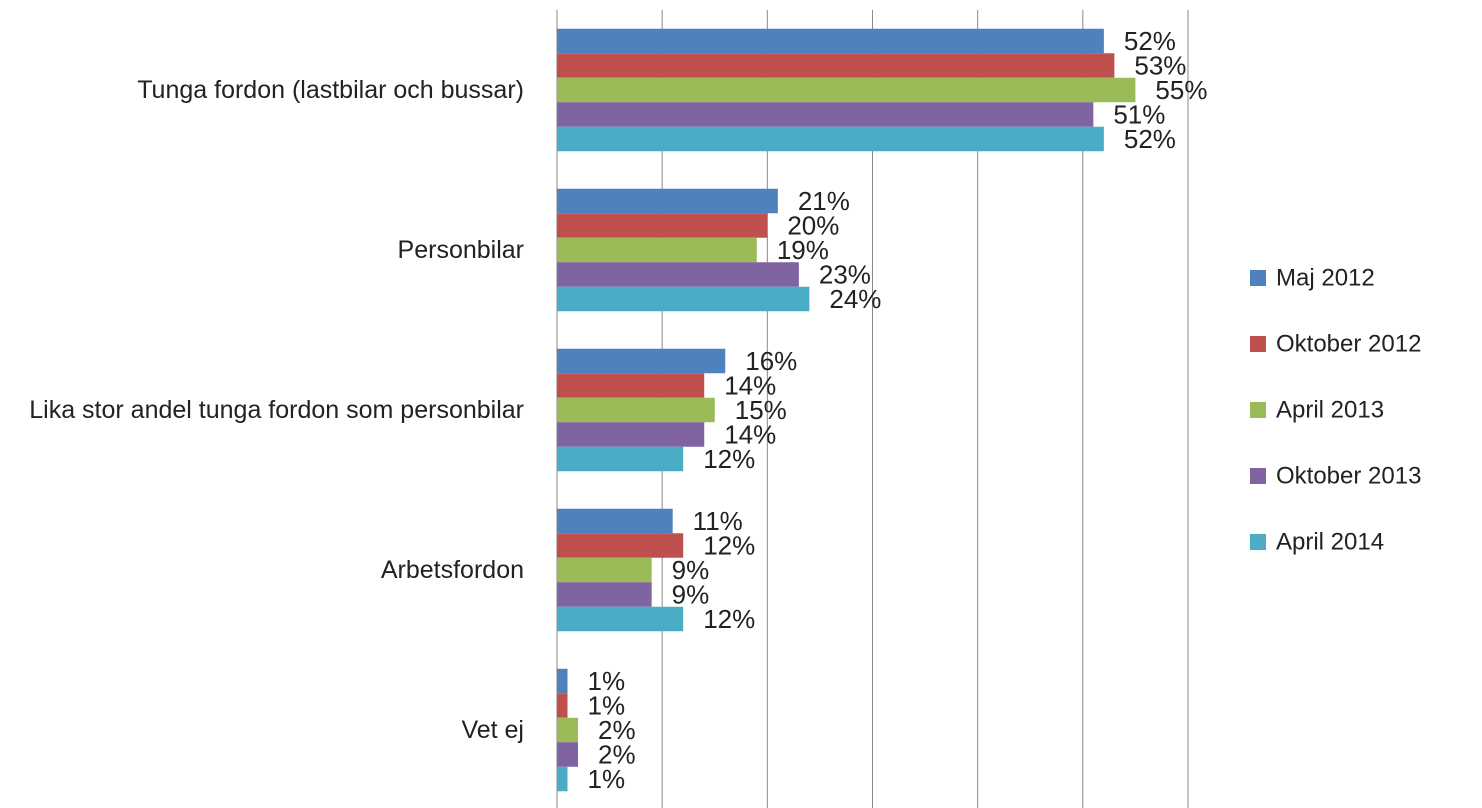  I want to click on value-label: 55%, so click(1181, 90).